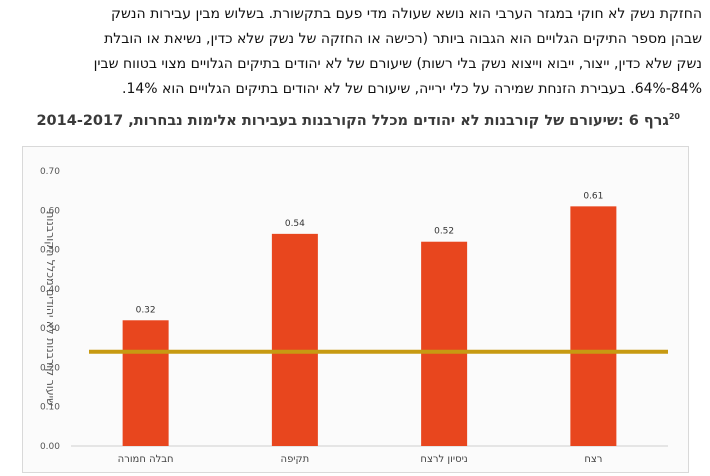 This screenshot has width=710, height=476. Describe the element at coordinates (50, 211) in the screenshot. I see `y-tick-label: 0.60` at that location.